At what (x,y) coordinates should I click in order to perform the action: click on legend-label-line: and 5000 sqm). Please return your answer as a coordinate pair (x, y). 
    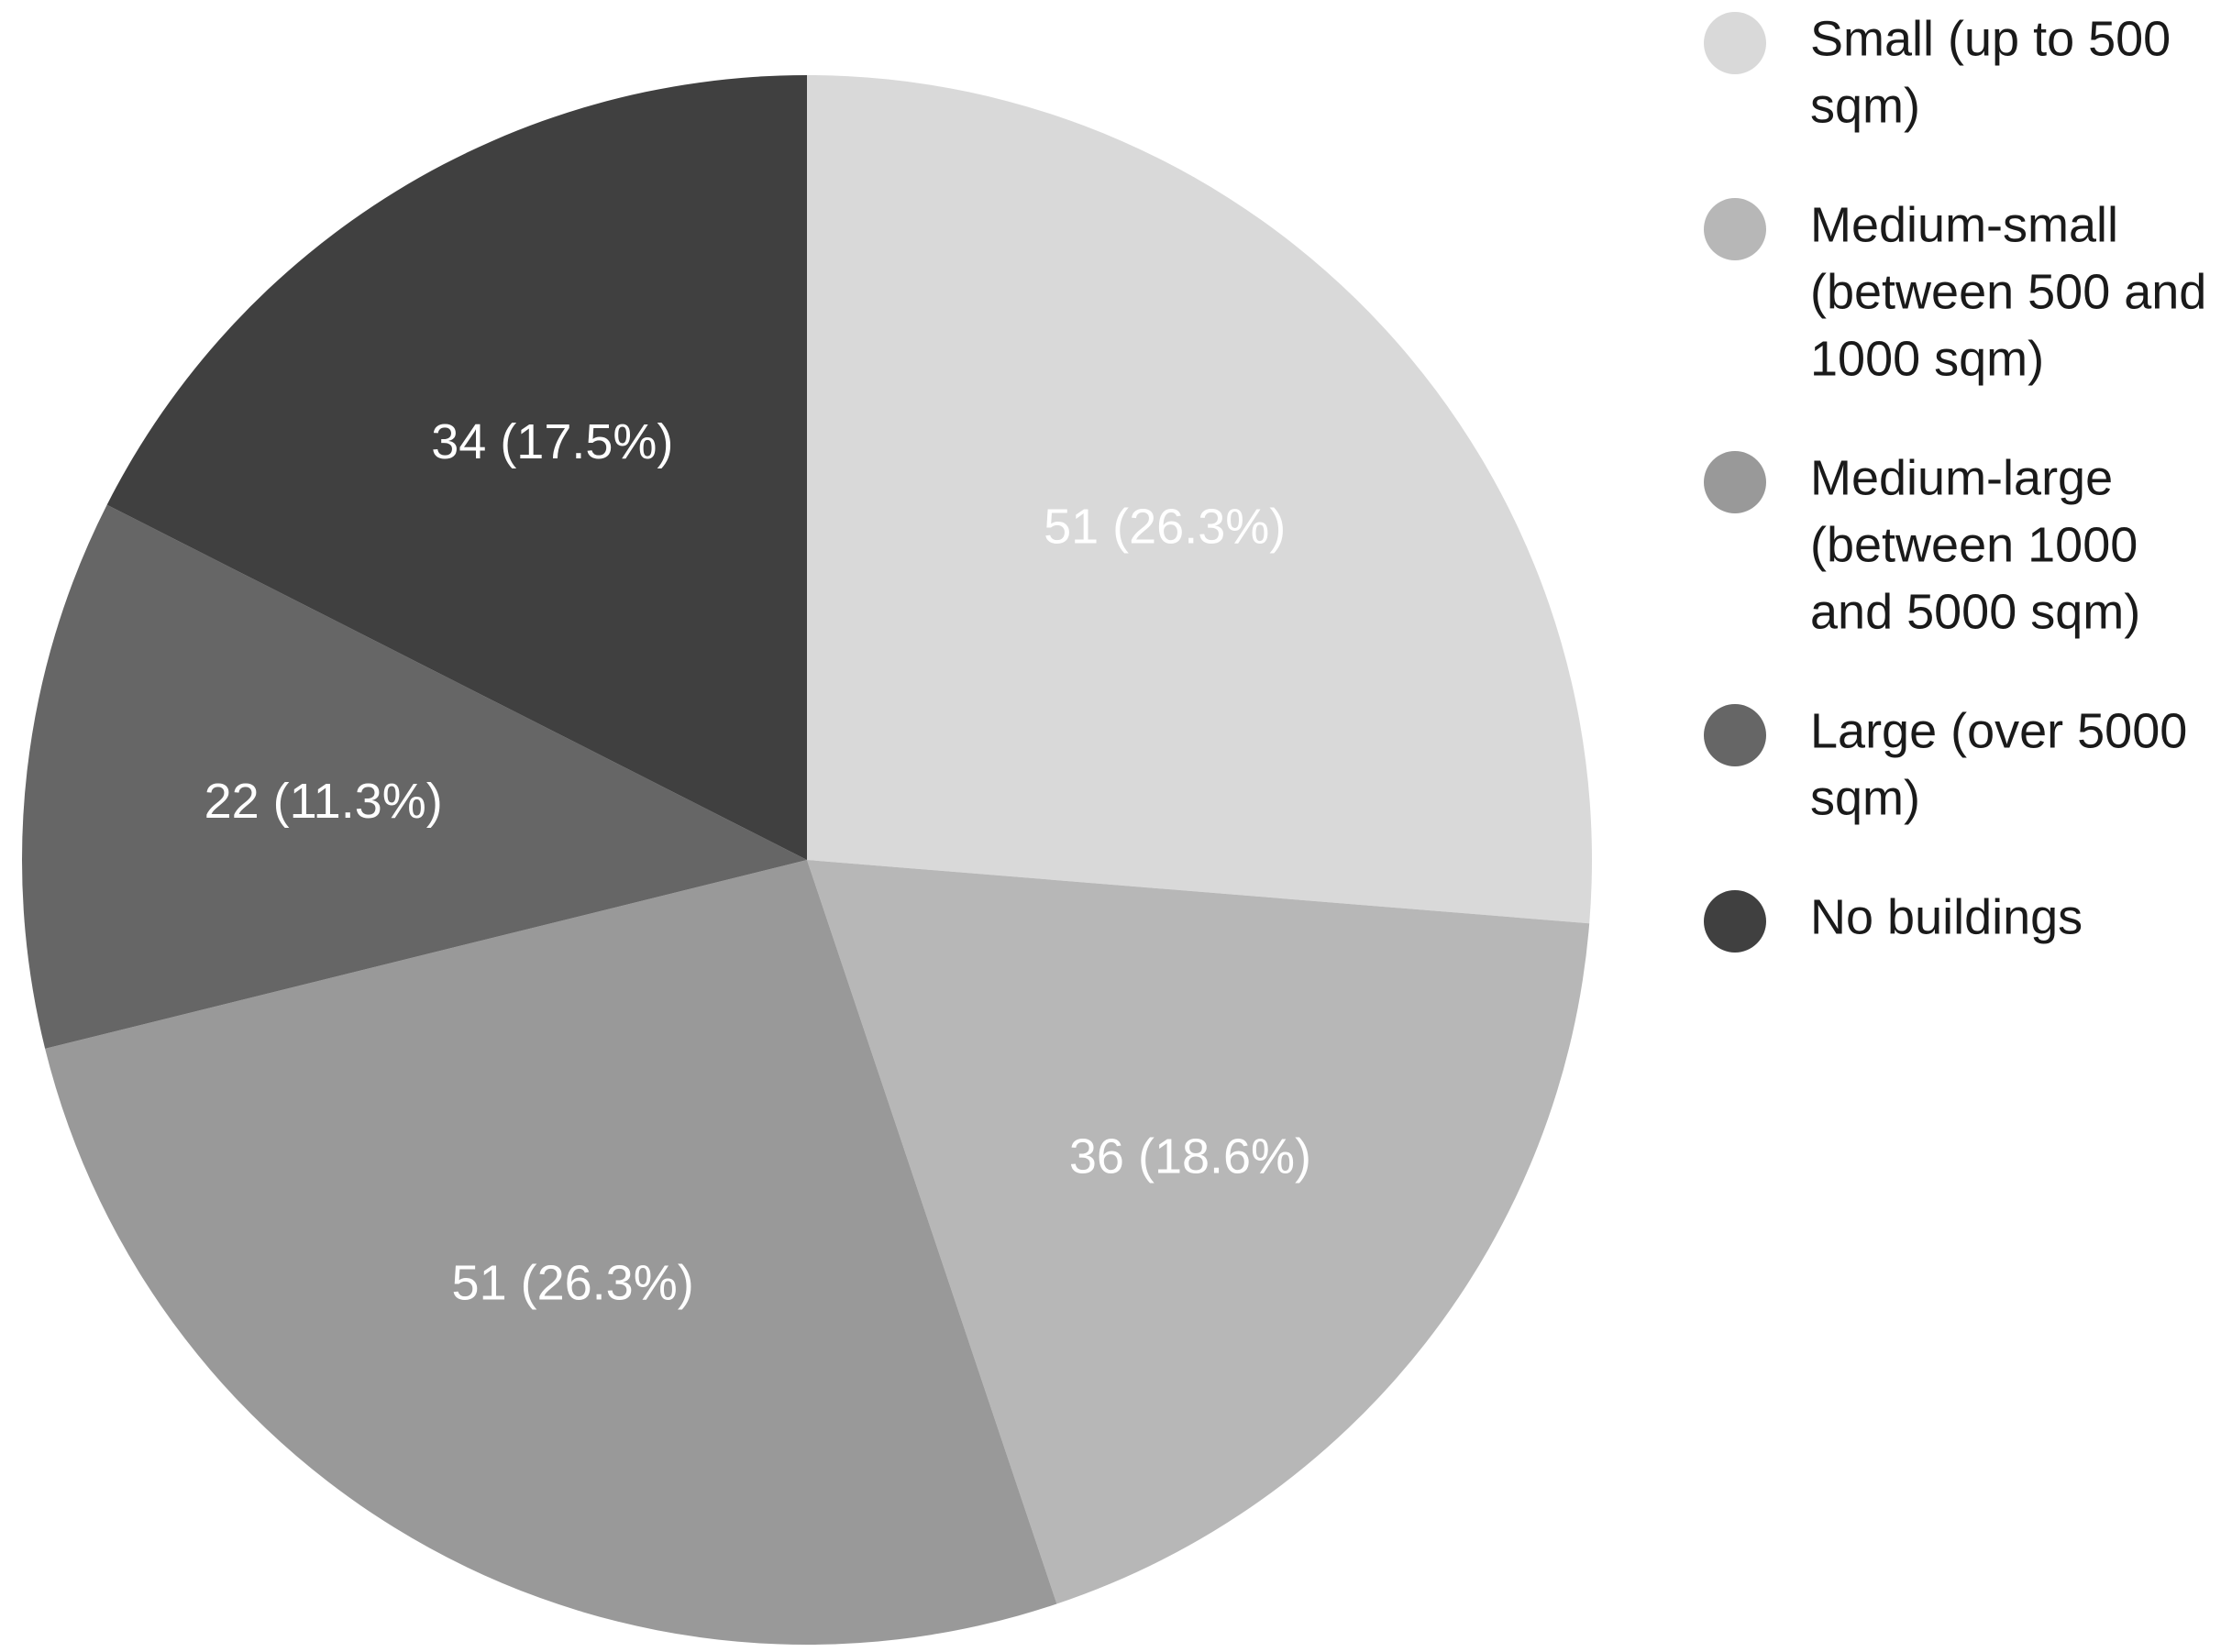
    Looking at the image, I should click on (1975, 611).